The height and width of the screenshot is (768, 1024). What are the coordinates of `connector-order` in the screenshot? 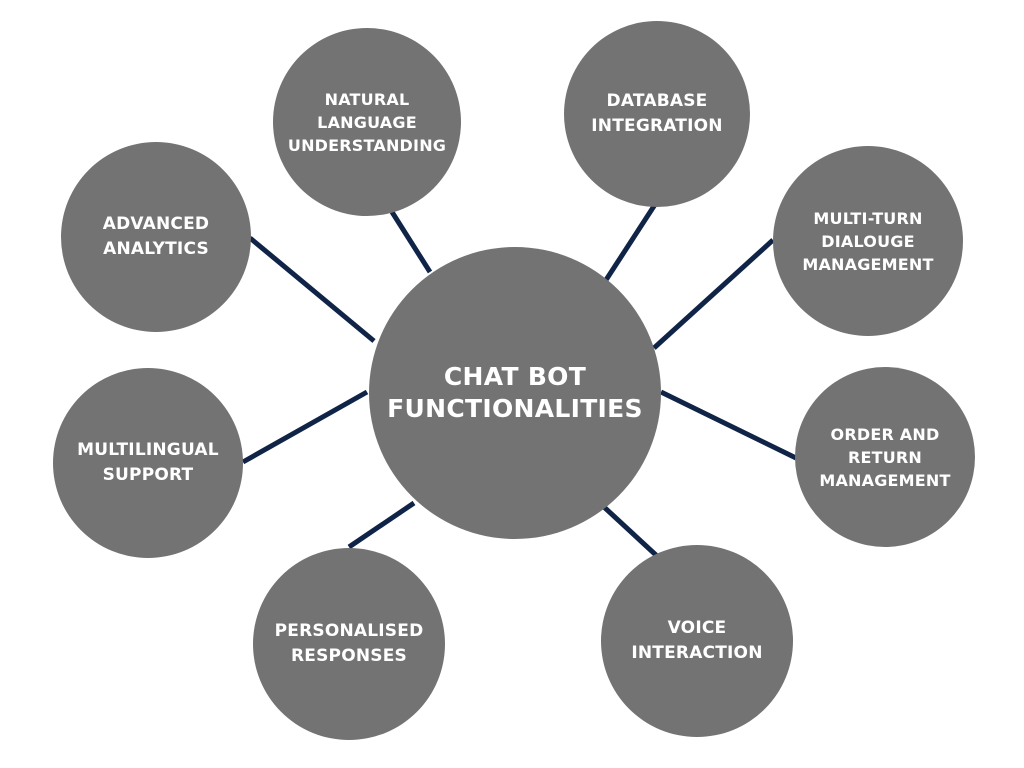 It's located at (728, 425).